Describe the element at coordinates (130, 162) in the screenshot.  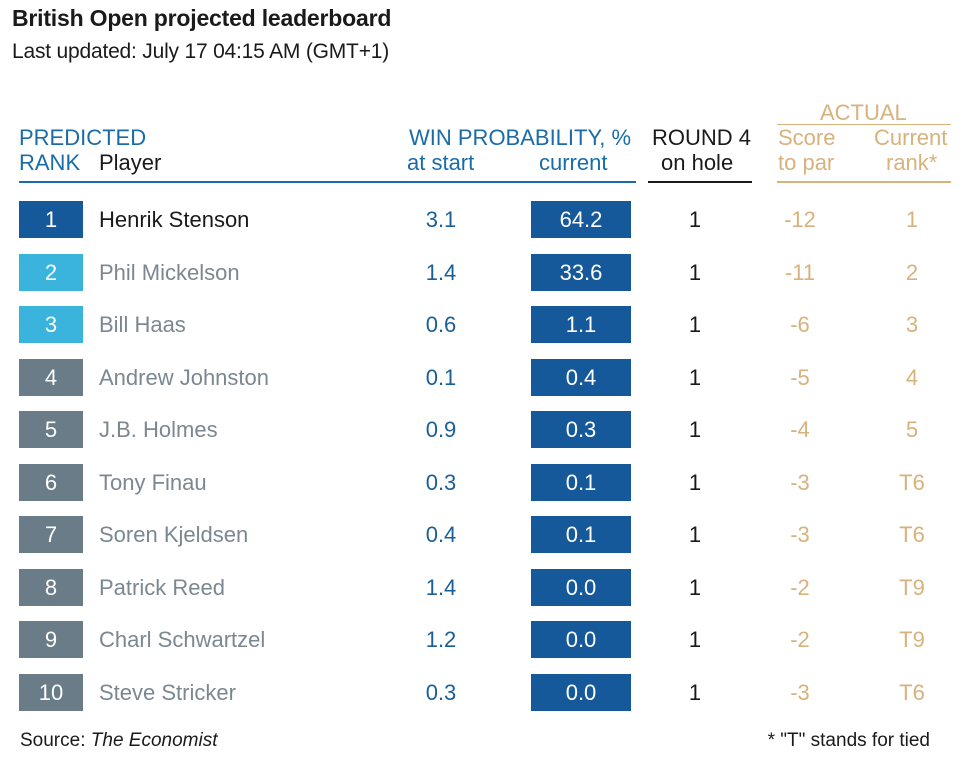
I see `header-player: Player` at that location.